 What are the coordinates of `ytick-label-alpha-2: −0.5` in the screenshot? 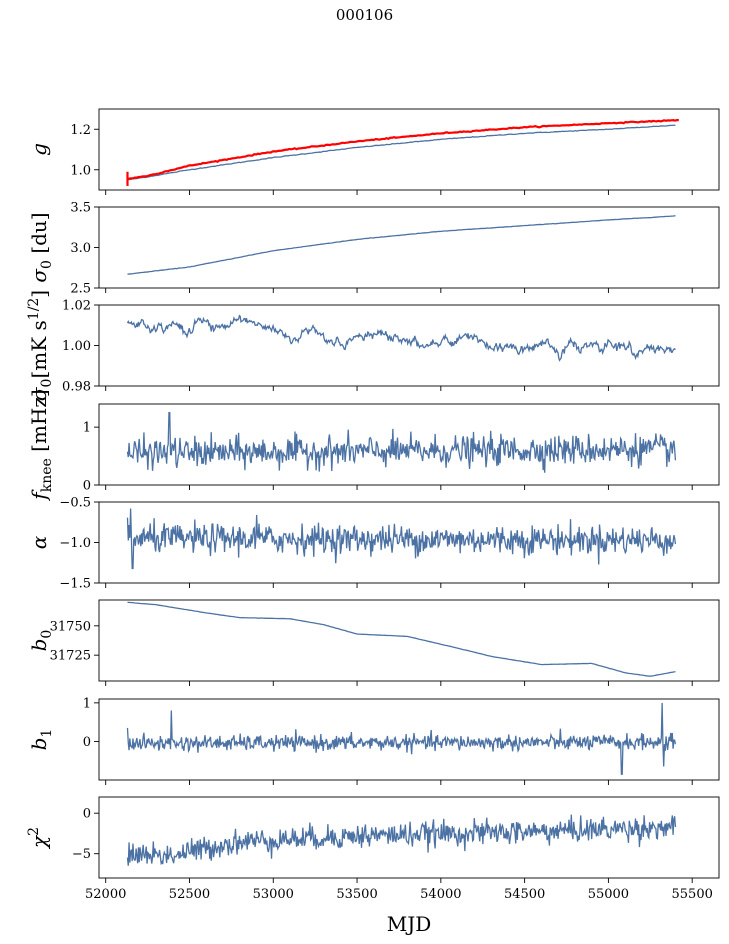 It's located at (75, 503).